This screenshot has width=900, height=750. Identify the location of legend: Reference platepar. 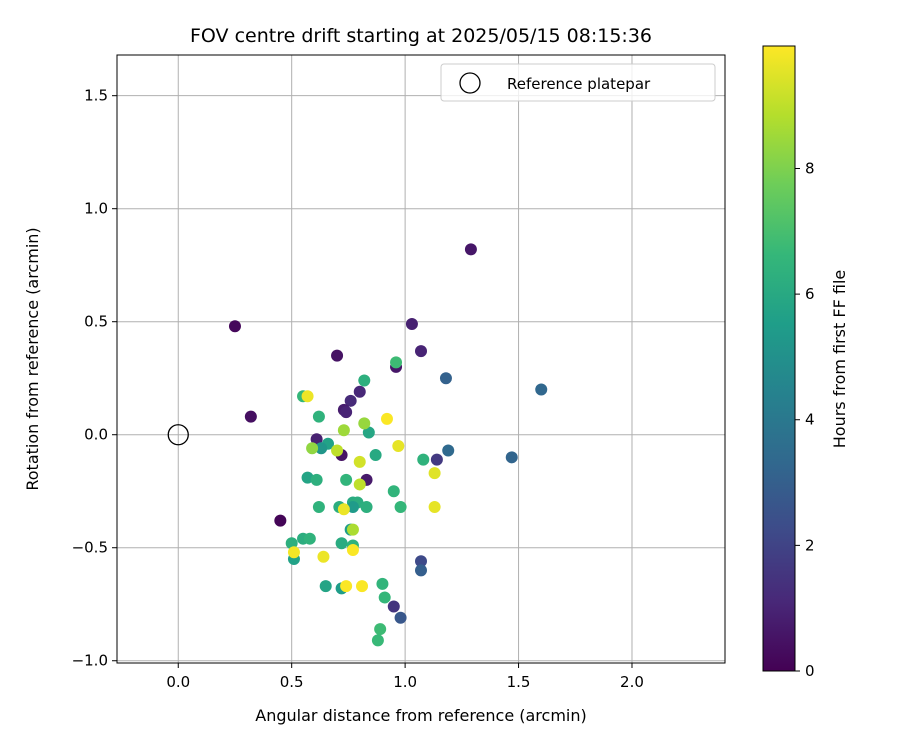
(578, 82).